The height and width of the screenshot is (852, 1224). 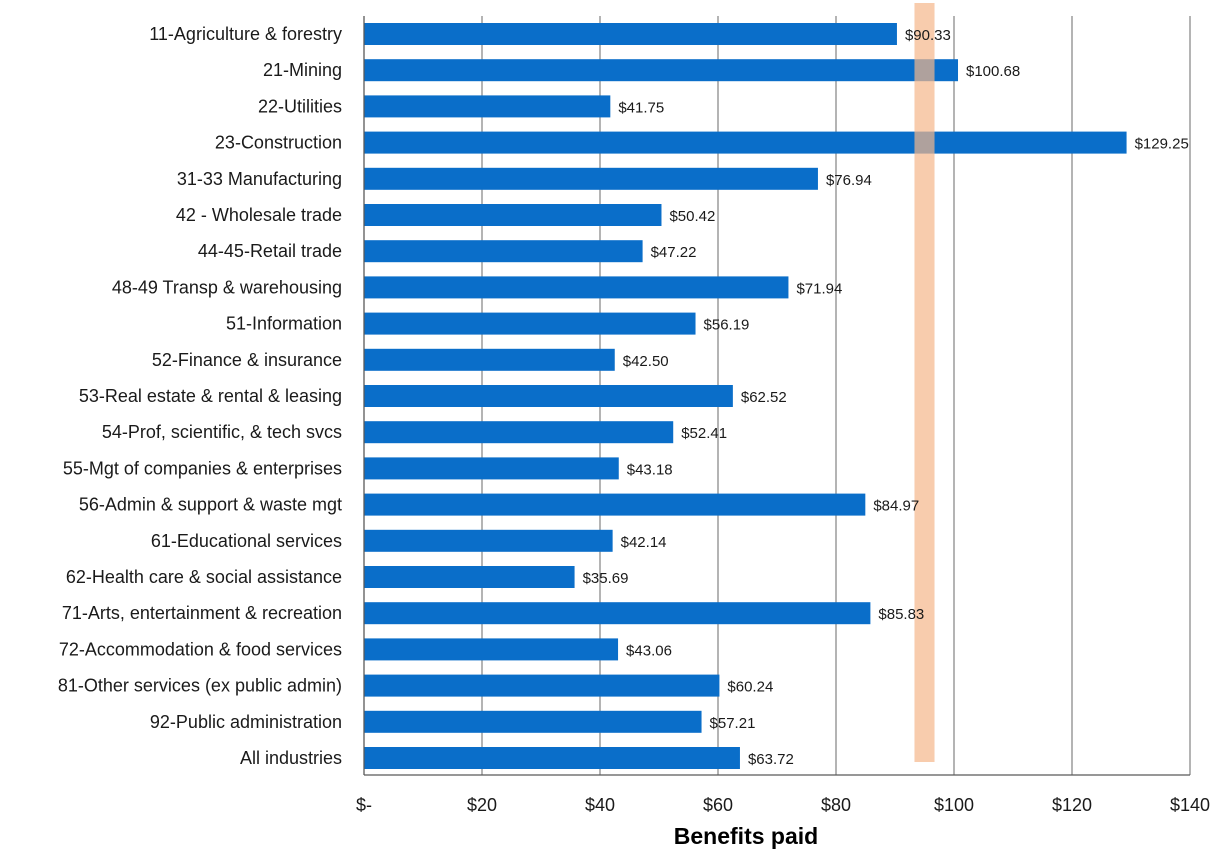 What do you see at coordinates (259, 215) in the screenshot?
I see `category-label-5: 42 - Wholesale trade` at bounding box center [259, 215].